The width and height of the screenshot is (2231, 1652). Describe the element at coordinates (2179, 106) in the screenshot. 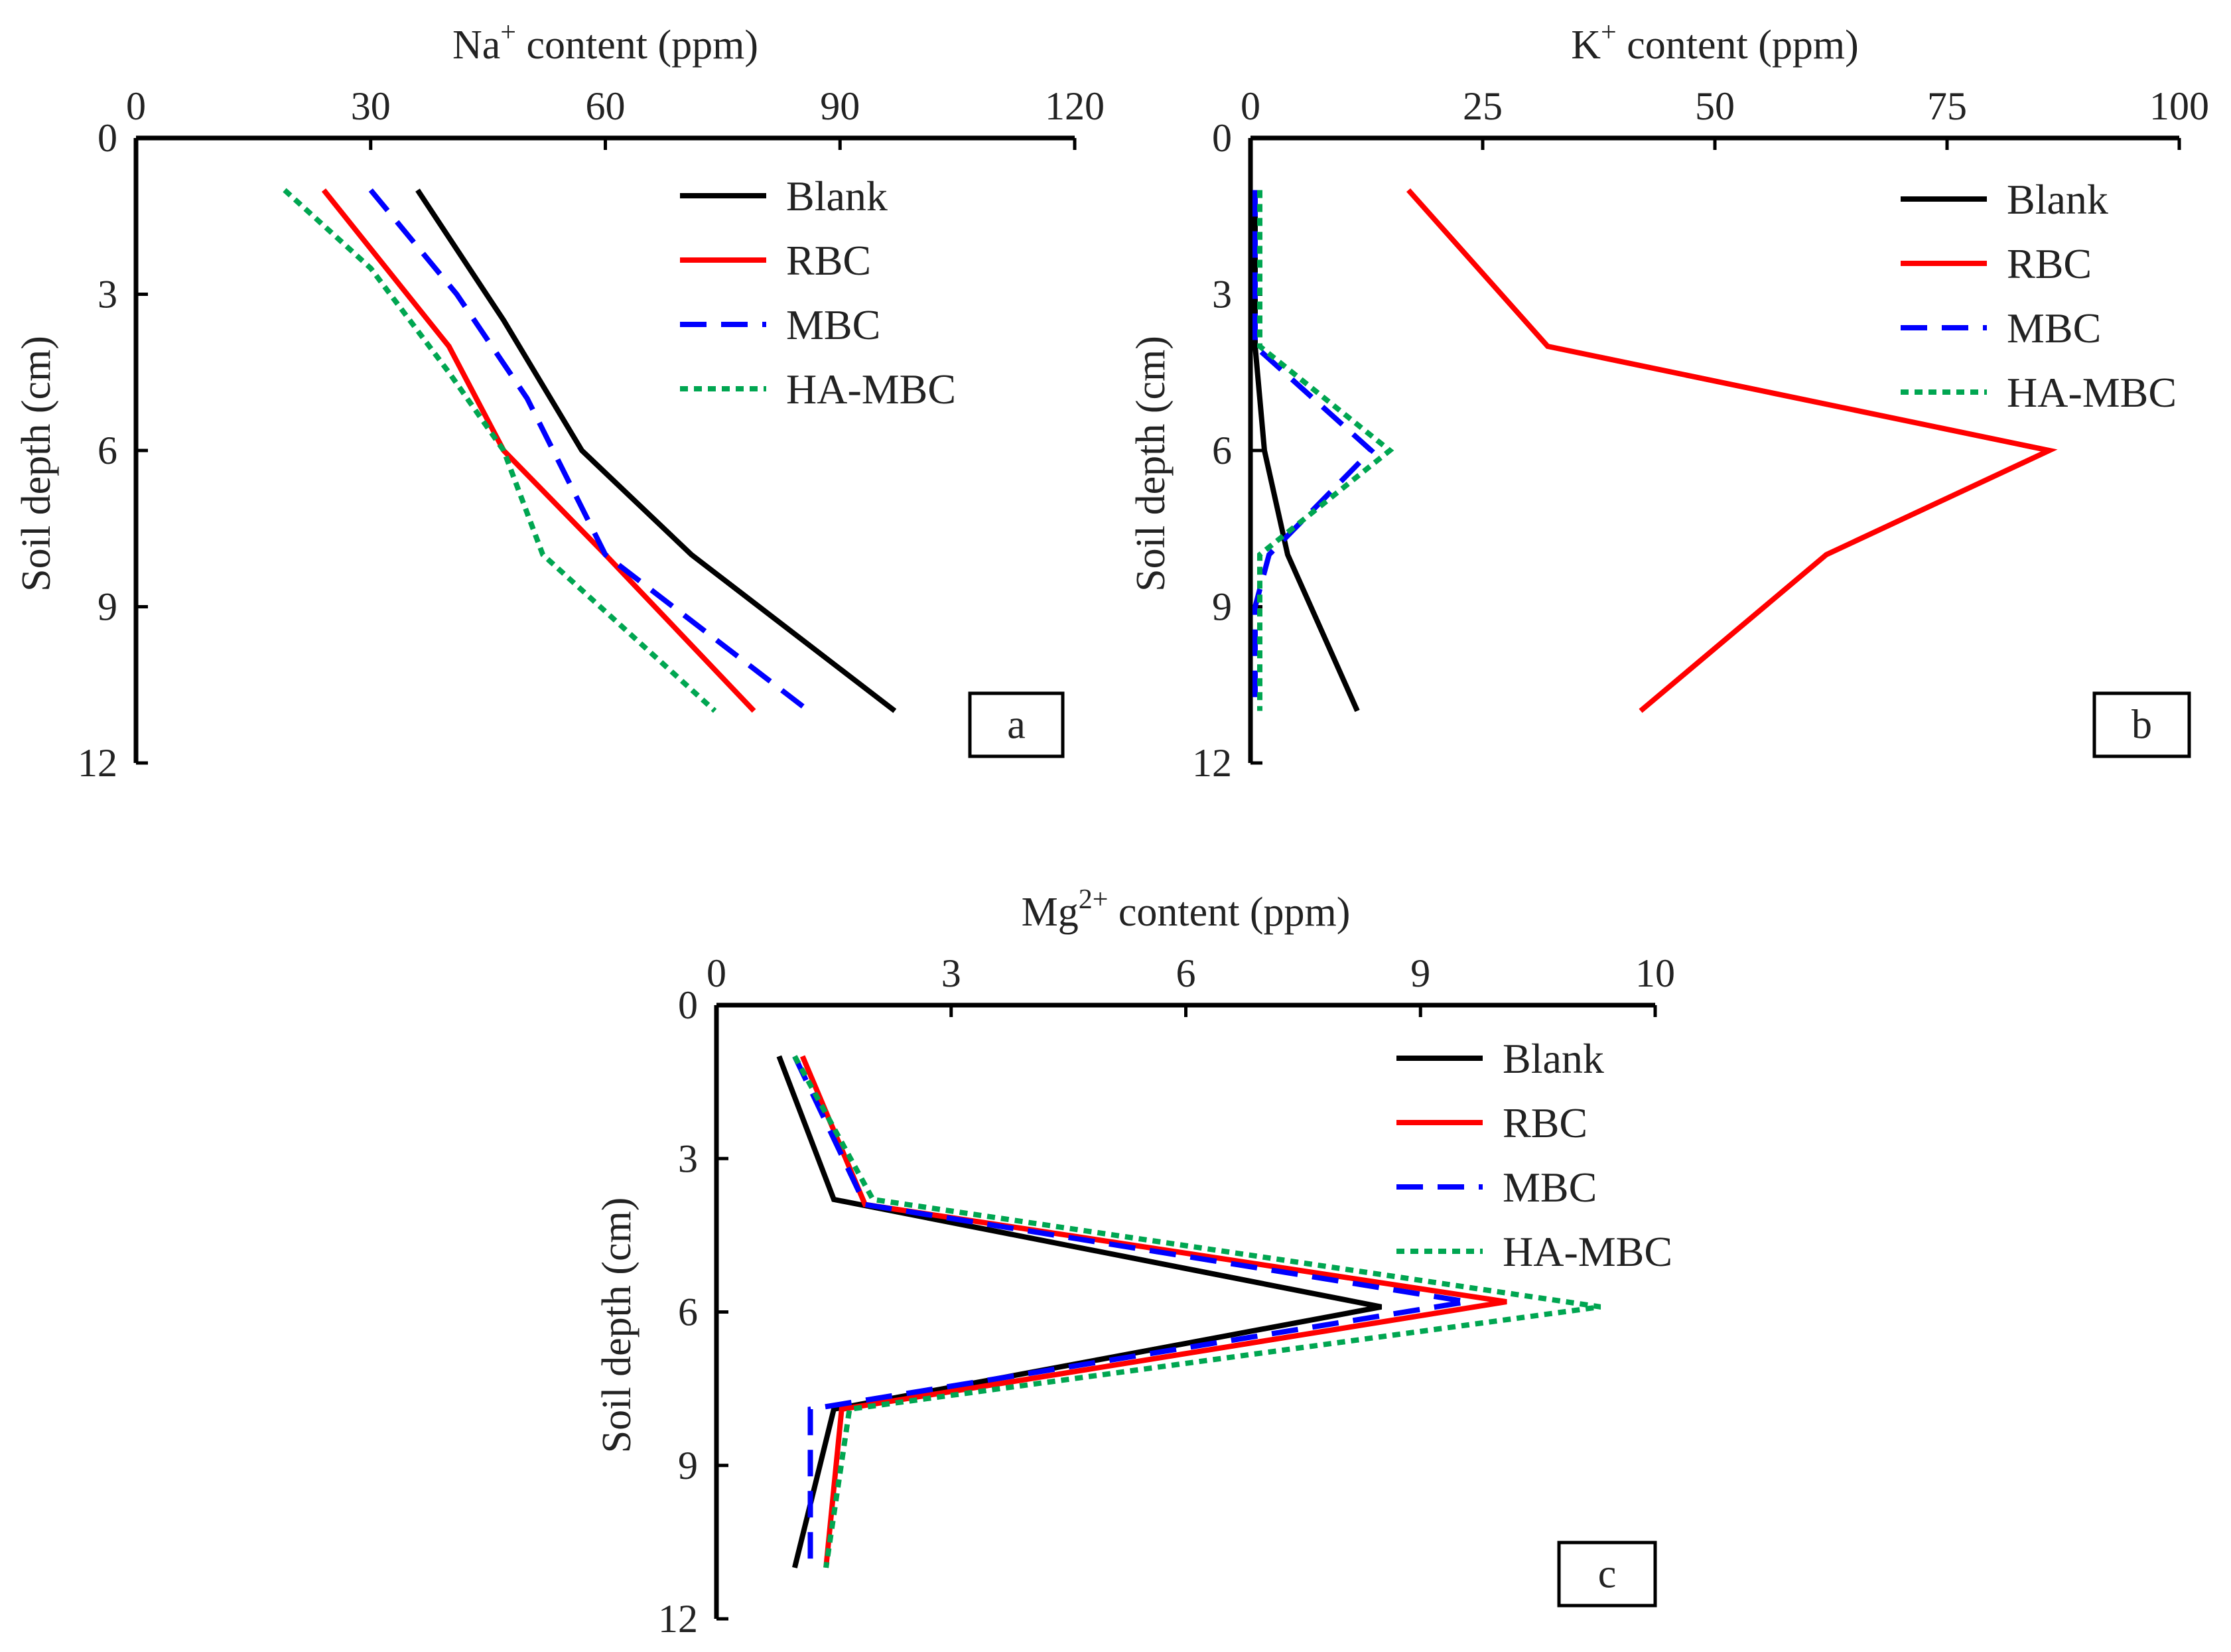

I see `x-tick-label: 100` at that location.